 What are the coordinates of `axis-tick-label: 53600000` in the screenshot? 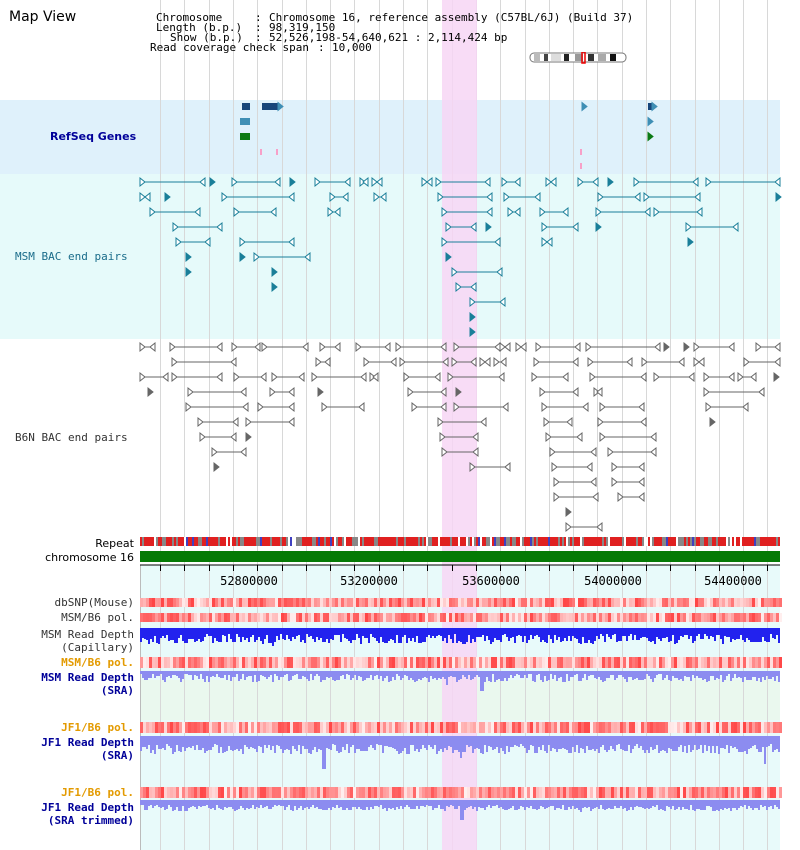 It's located at (491, 581).